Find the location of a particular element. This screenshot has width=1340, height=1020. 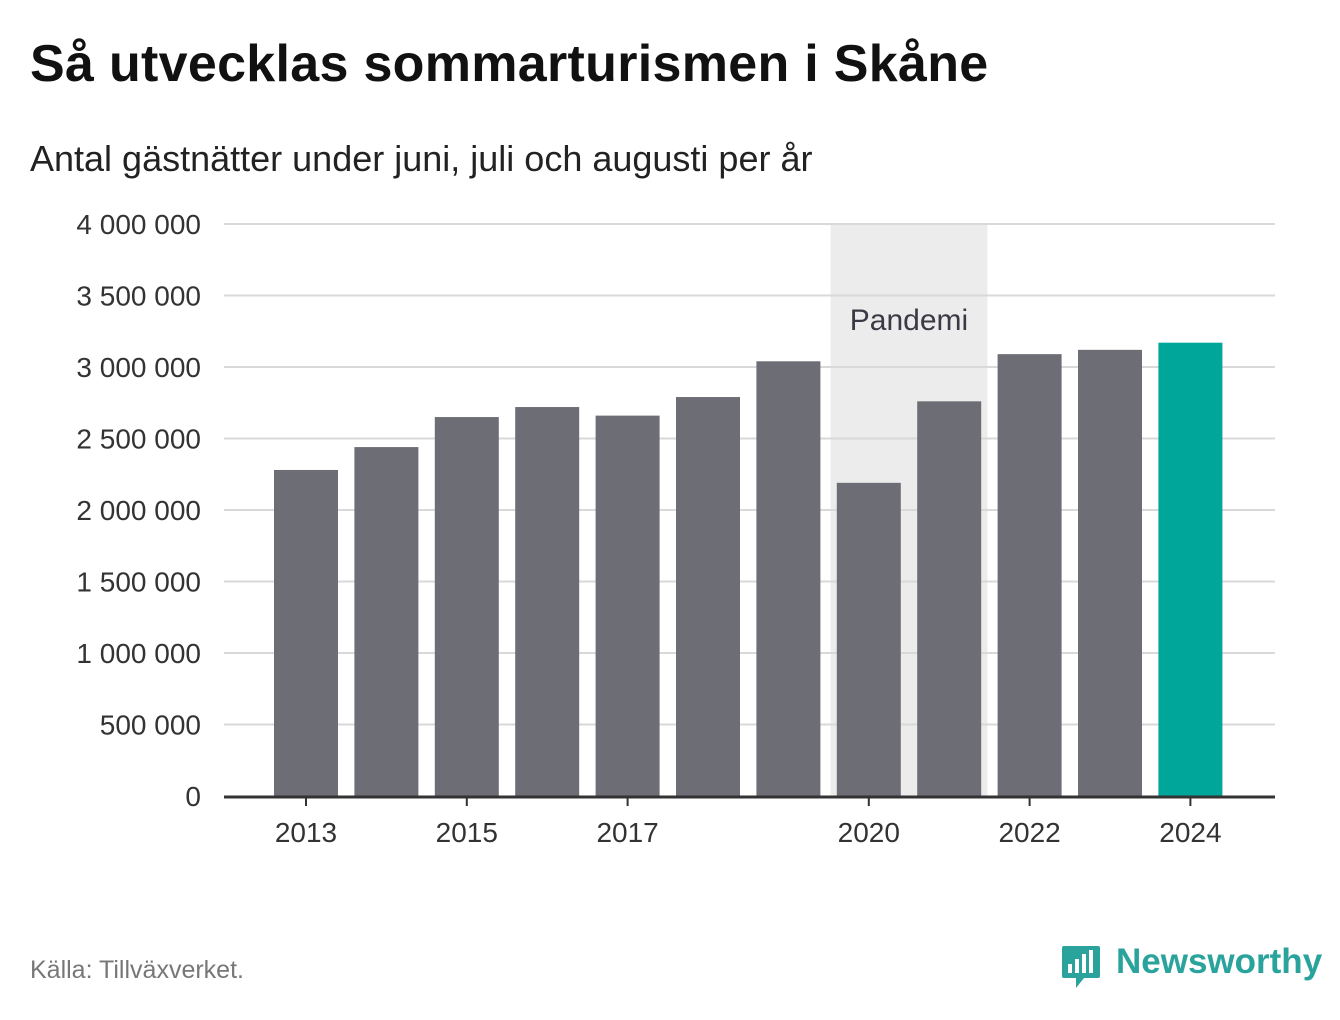

y-tick-label: 2 000 000 is located at coordinates (138, 510).